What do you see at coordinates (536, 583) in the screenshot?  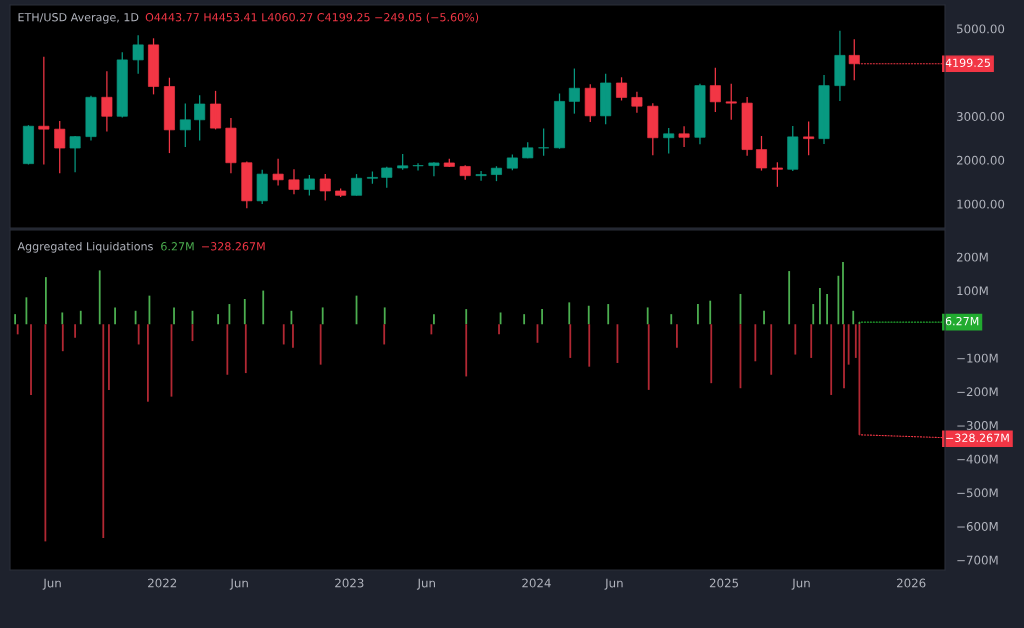 I see `x-tick-label: 2024` at bounding box center [536, 583].